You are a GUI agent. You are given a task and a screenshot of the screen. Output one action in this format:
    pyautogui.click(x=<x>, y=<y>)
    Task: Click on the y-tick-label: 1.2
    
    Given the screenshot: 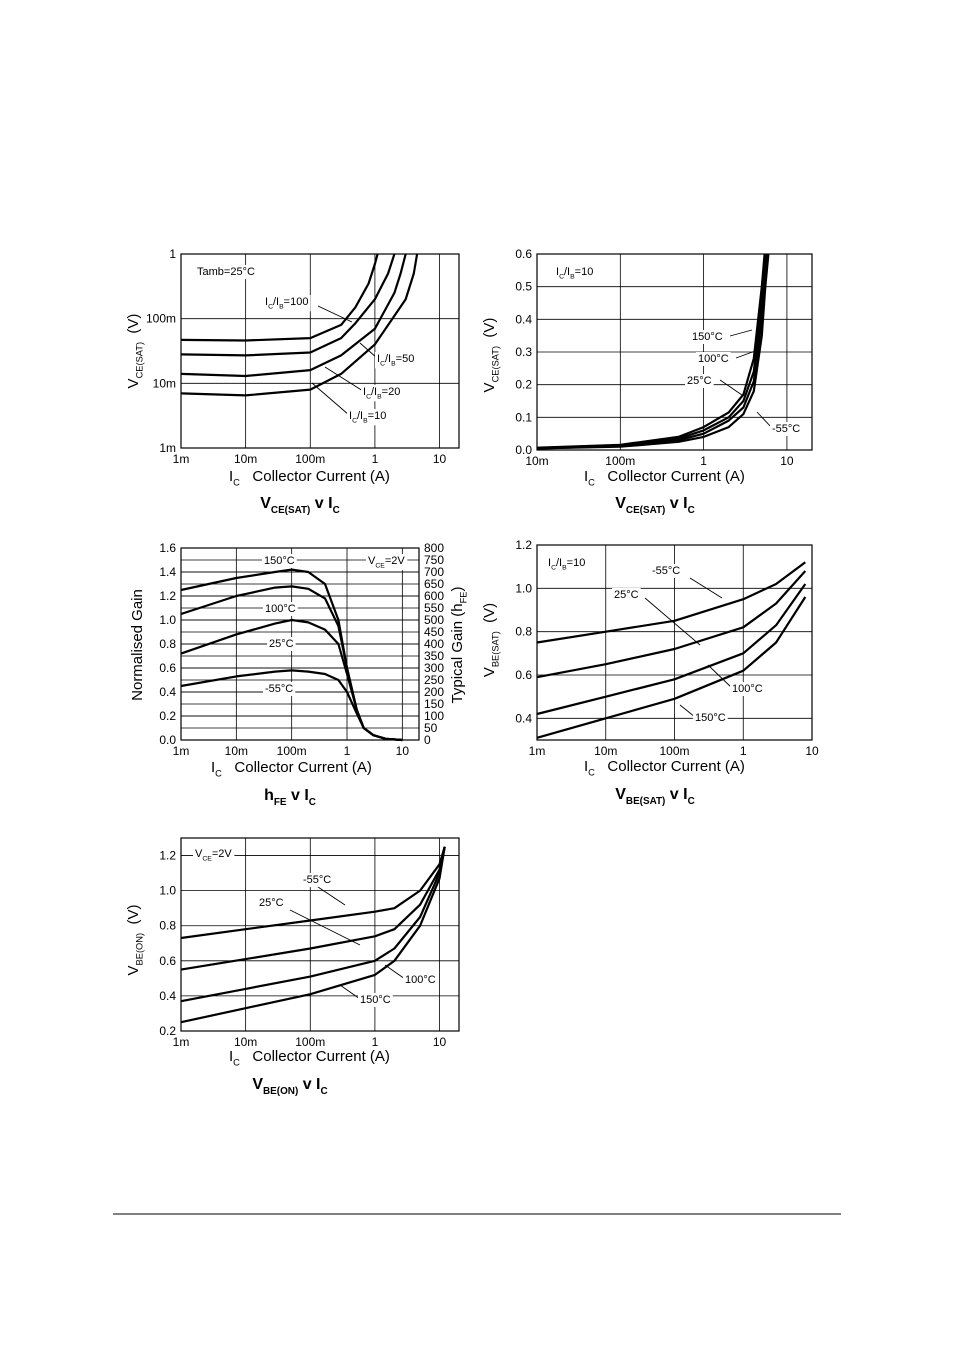 What is the action you would take?
    pyautogui.click(x=523, y=545)
    